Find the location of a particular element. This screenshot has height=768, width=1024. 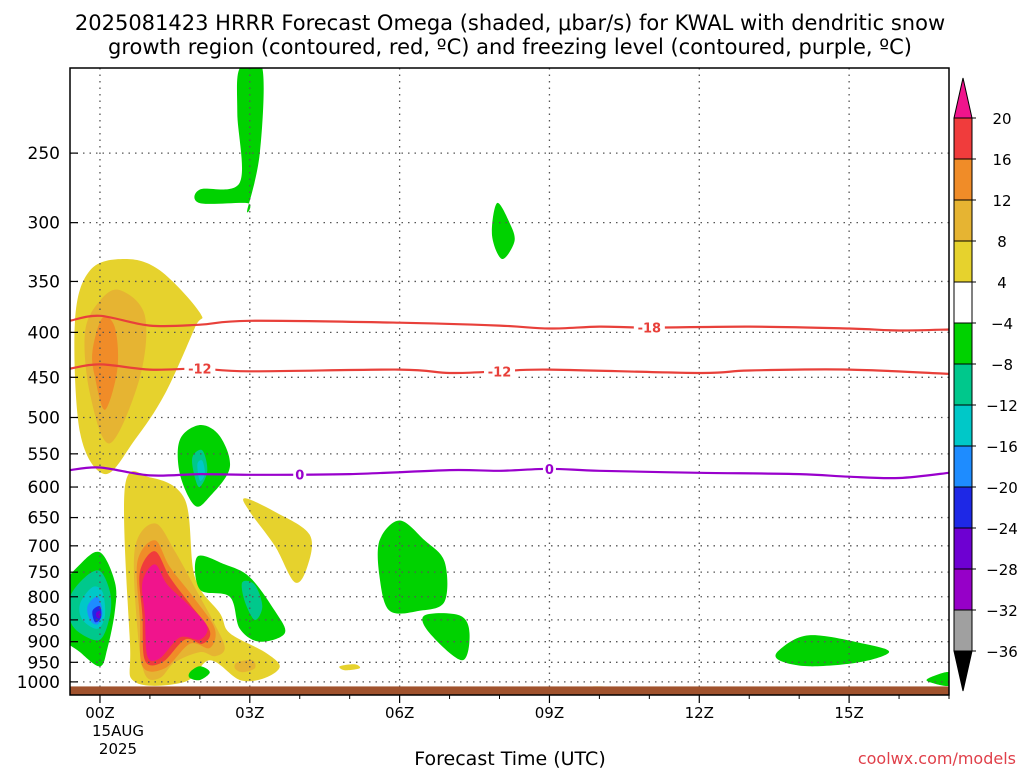

credit-link: coolwx.com/models is located at coordinates (937, 758).